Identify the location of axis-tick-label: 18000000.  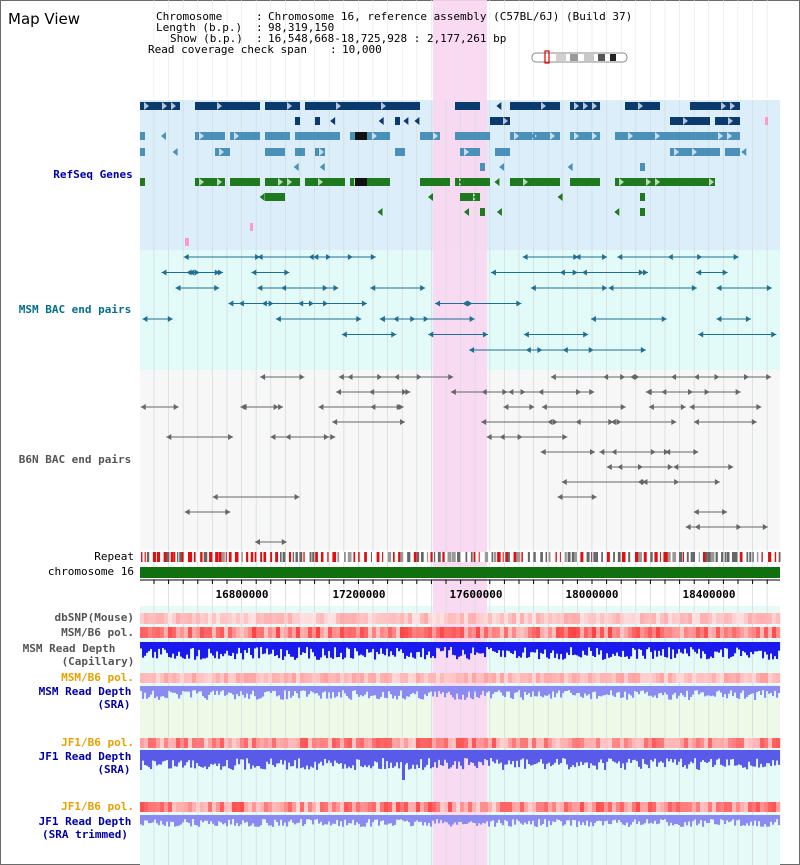
(592, 594).